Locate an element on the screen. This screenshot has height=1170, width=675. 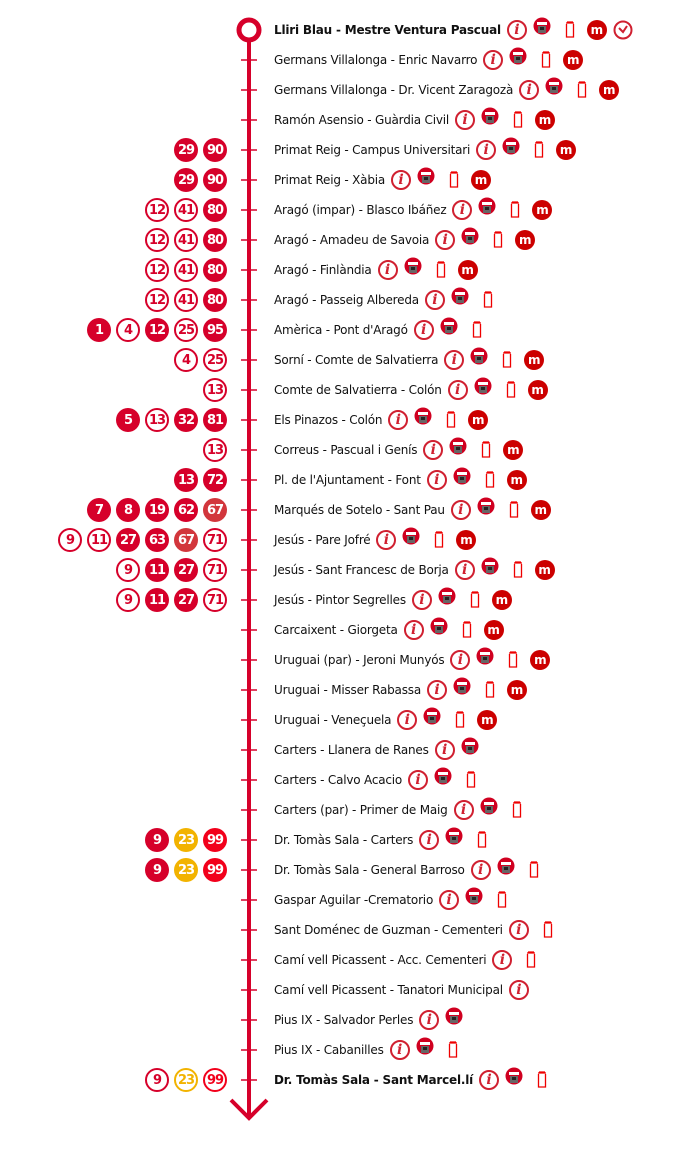
stop-name: Dr. Tomàs Sala - General Barroso is located at coordinates (369, 870).